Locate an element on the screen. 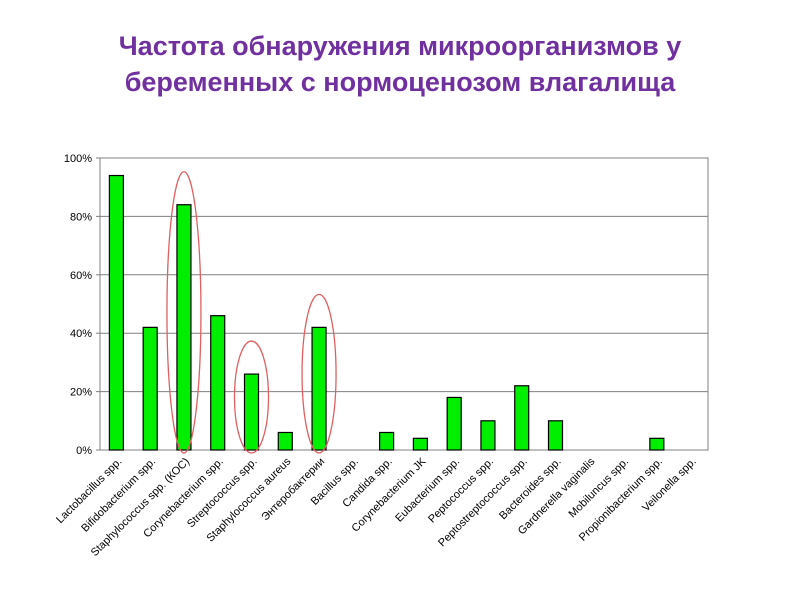  y-tick-label: 40% is located at coordinates (81, 334).